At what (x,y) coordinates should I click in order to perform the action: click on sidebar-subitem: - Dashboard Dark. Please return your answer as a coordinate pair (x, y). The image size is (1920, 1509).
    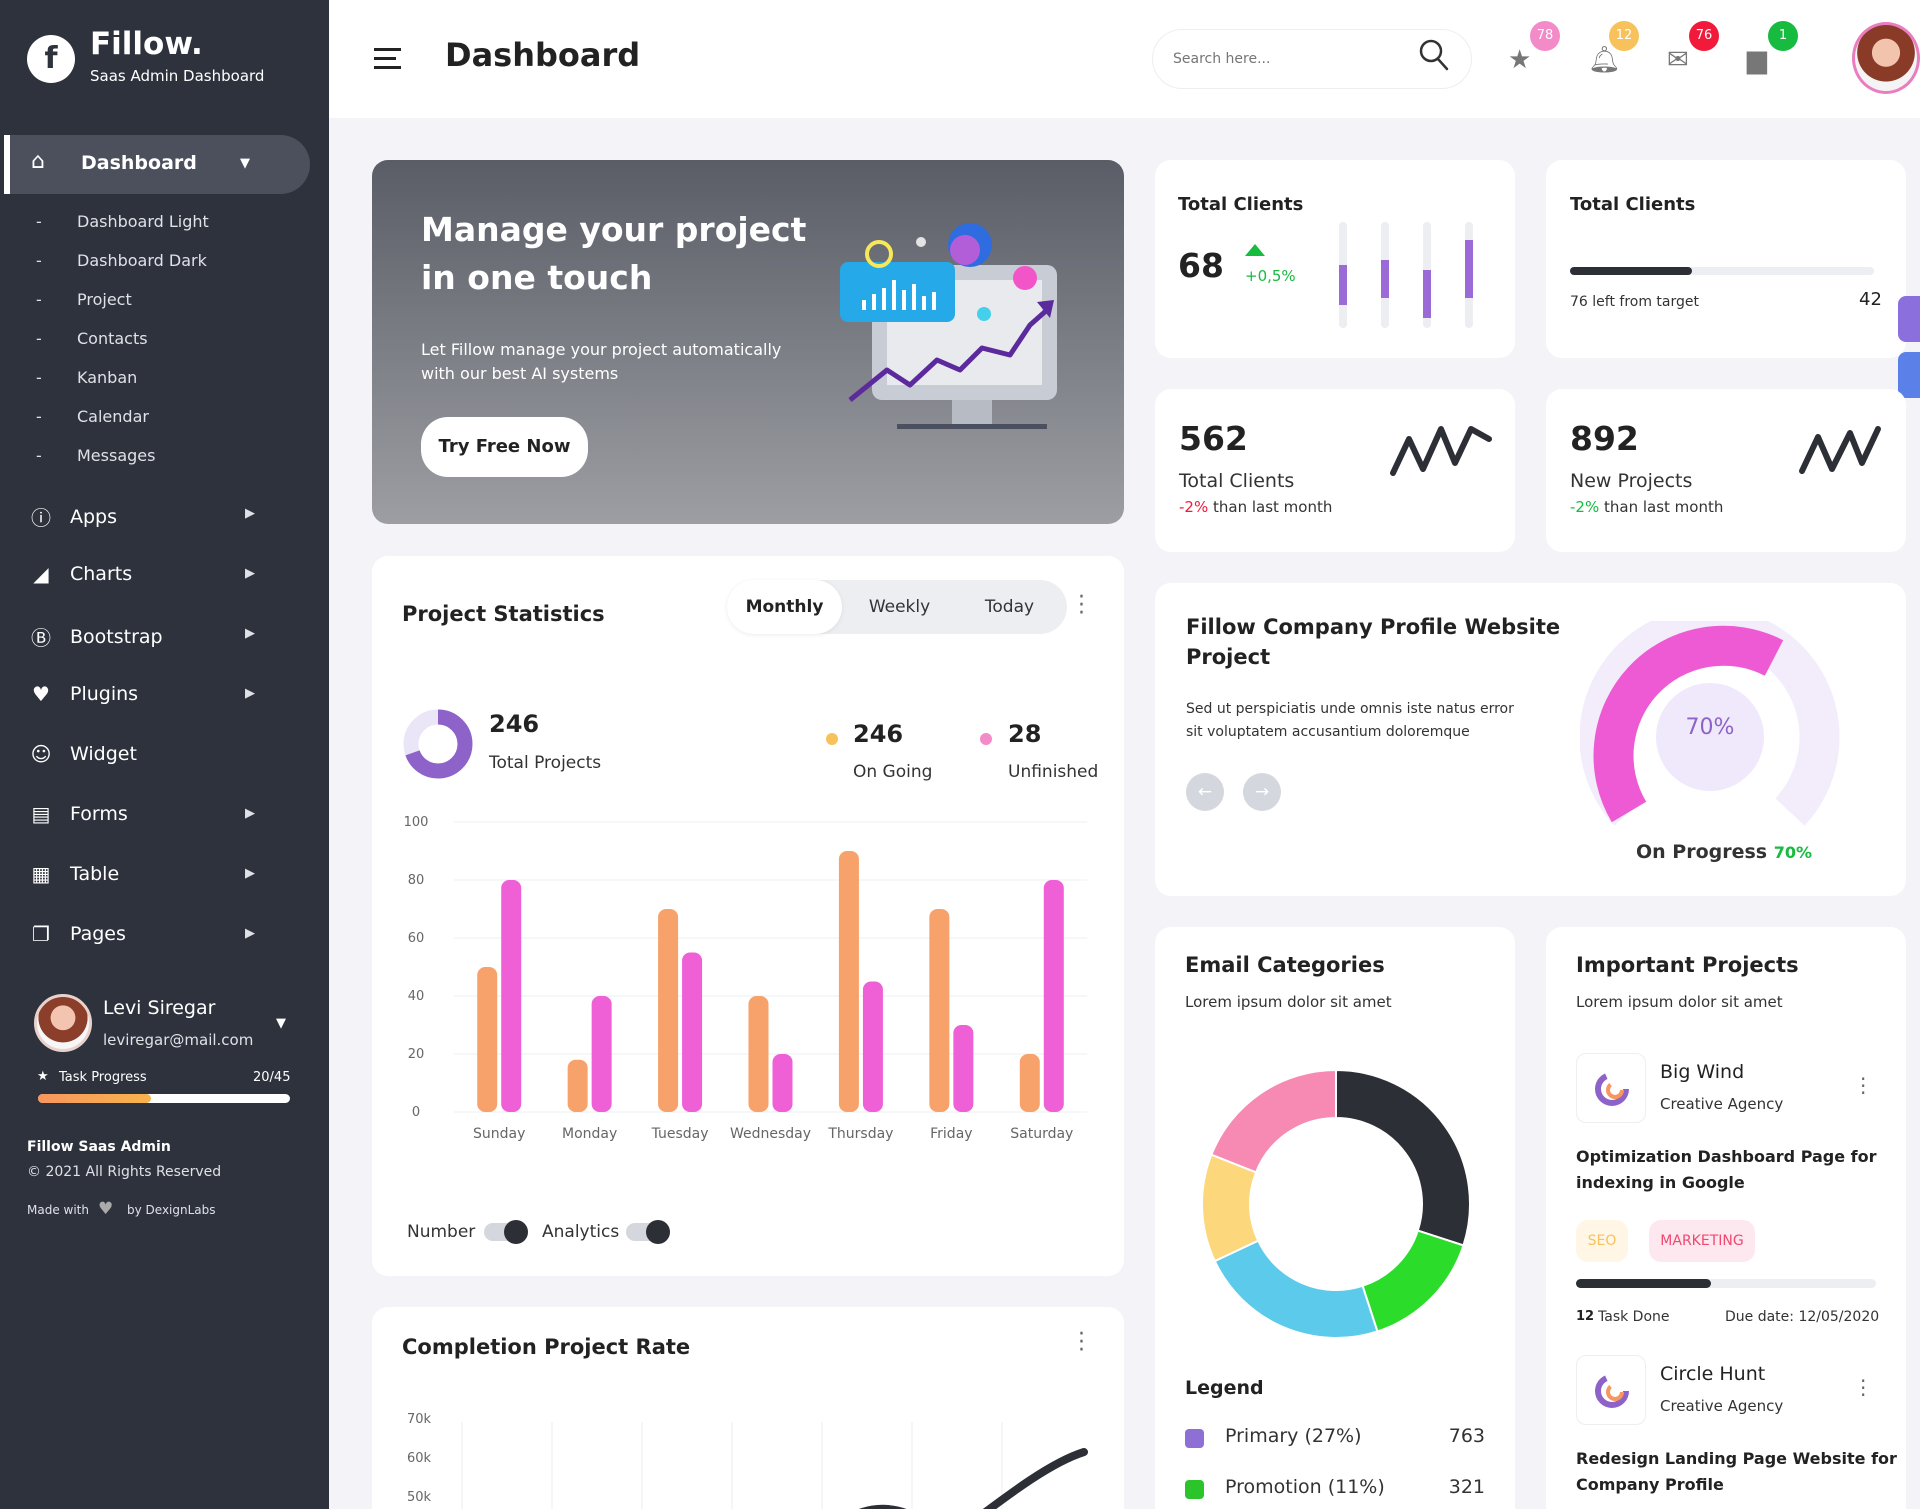
    Looking at the image, I should click on (121, 260).